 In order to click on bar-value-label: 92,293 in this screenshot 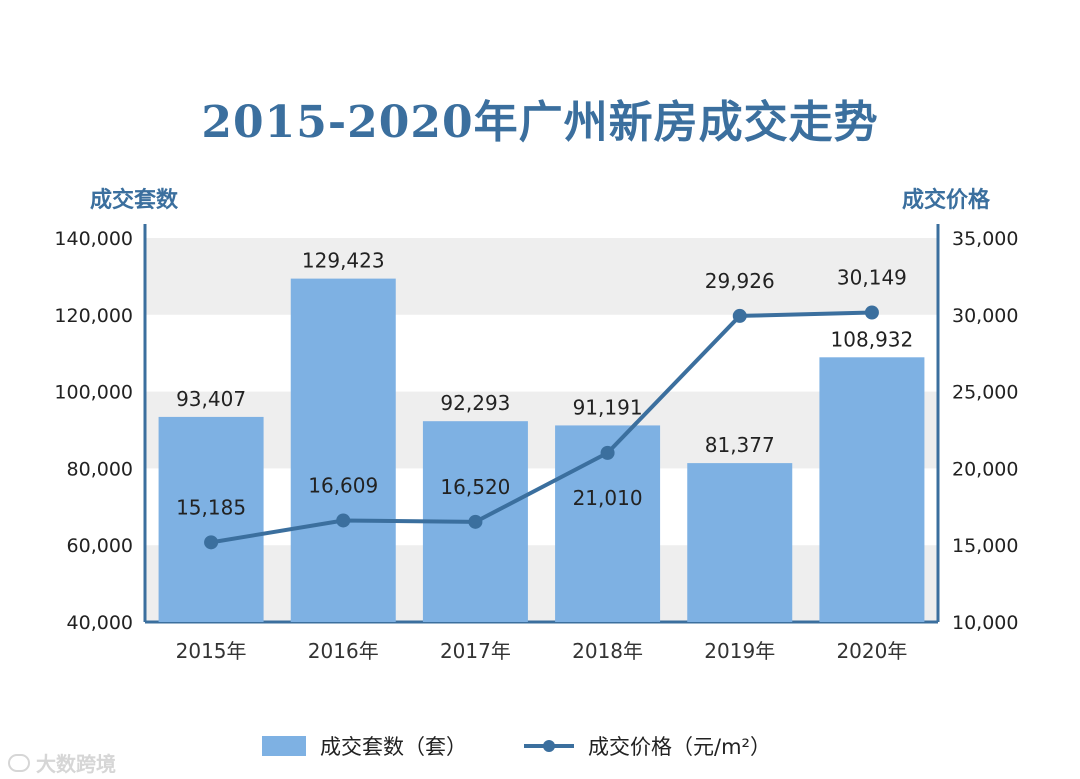, I will do `click(475, 403)`.